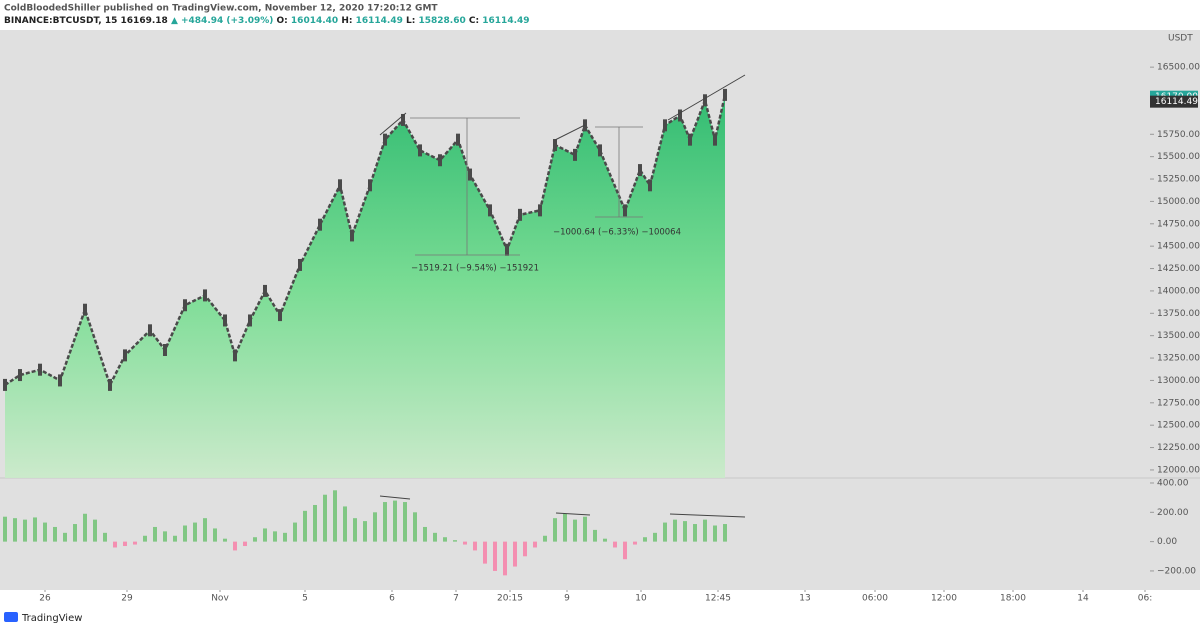 This screenshot has height=631, width=1200. I want to click on price-tag-label: 16114.49, so click(1176, 102).